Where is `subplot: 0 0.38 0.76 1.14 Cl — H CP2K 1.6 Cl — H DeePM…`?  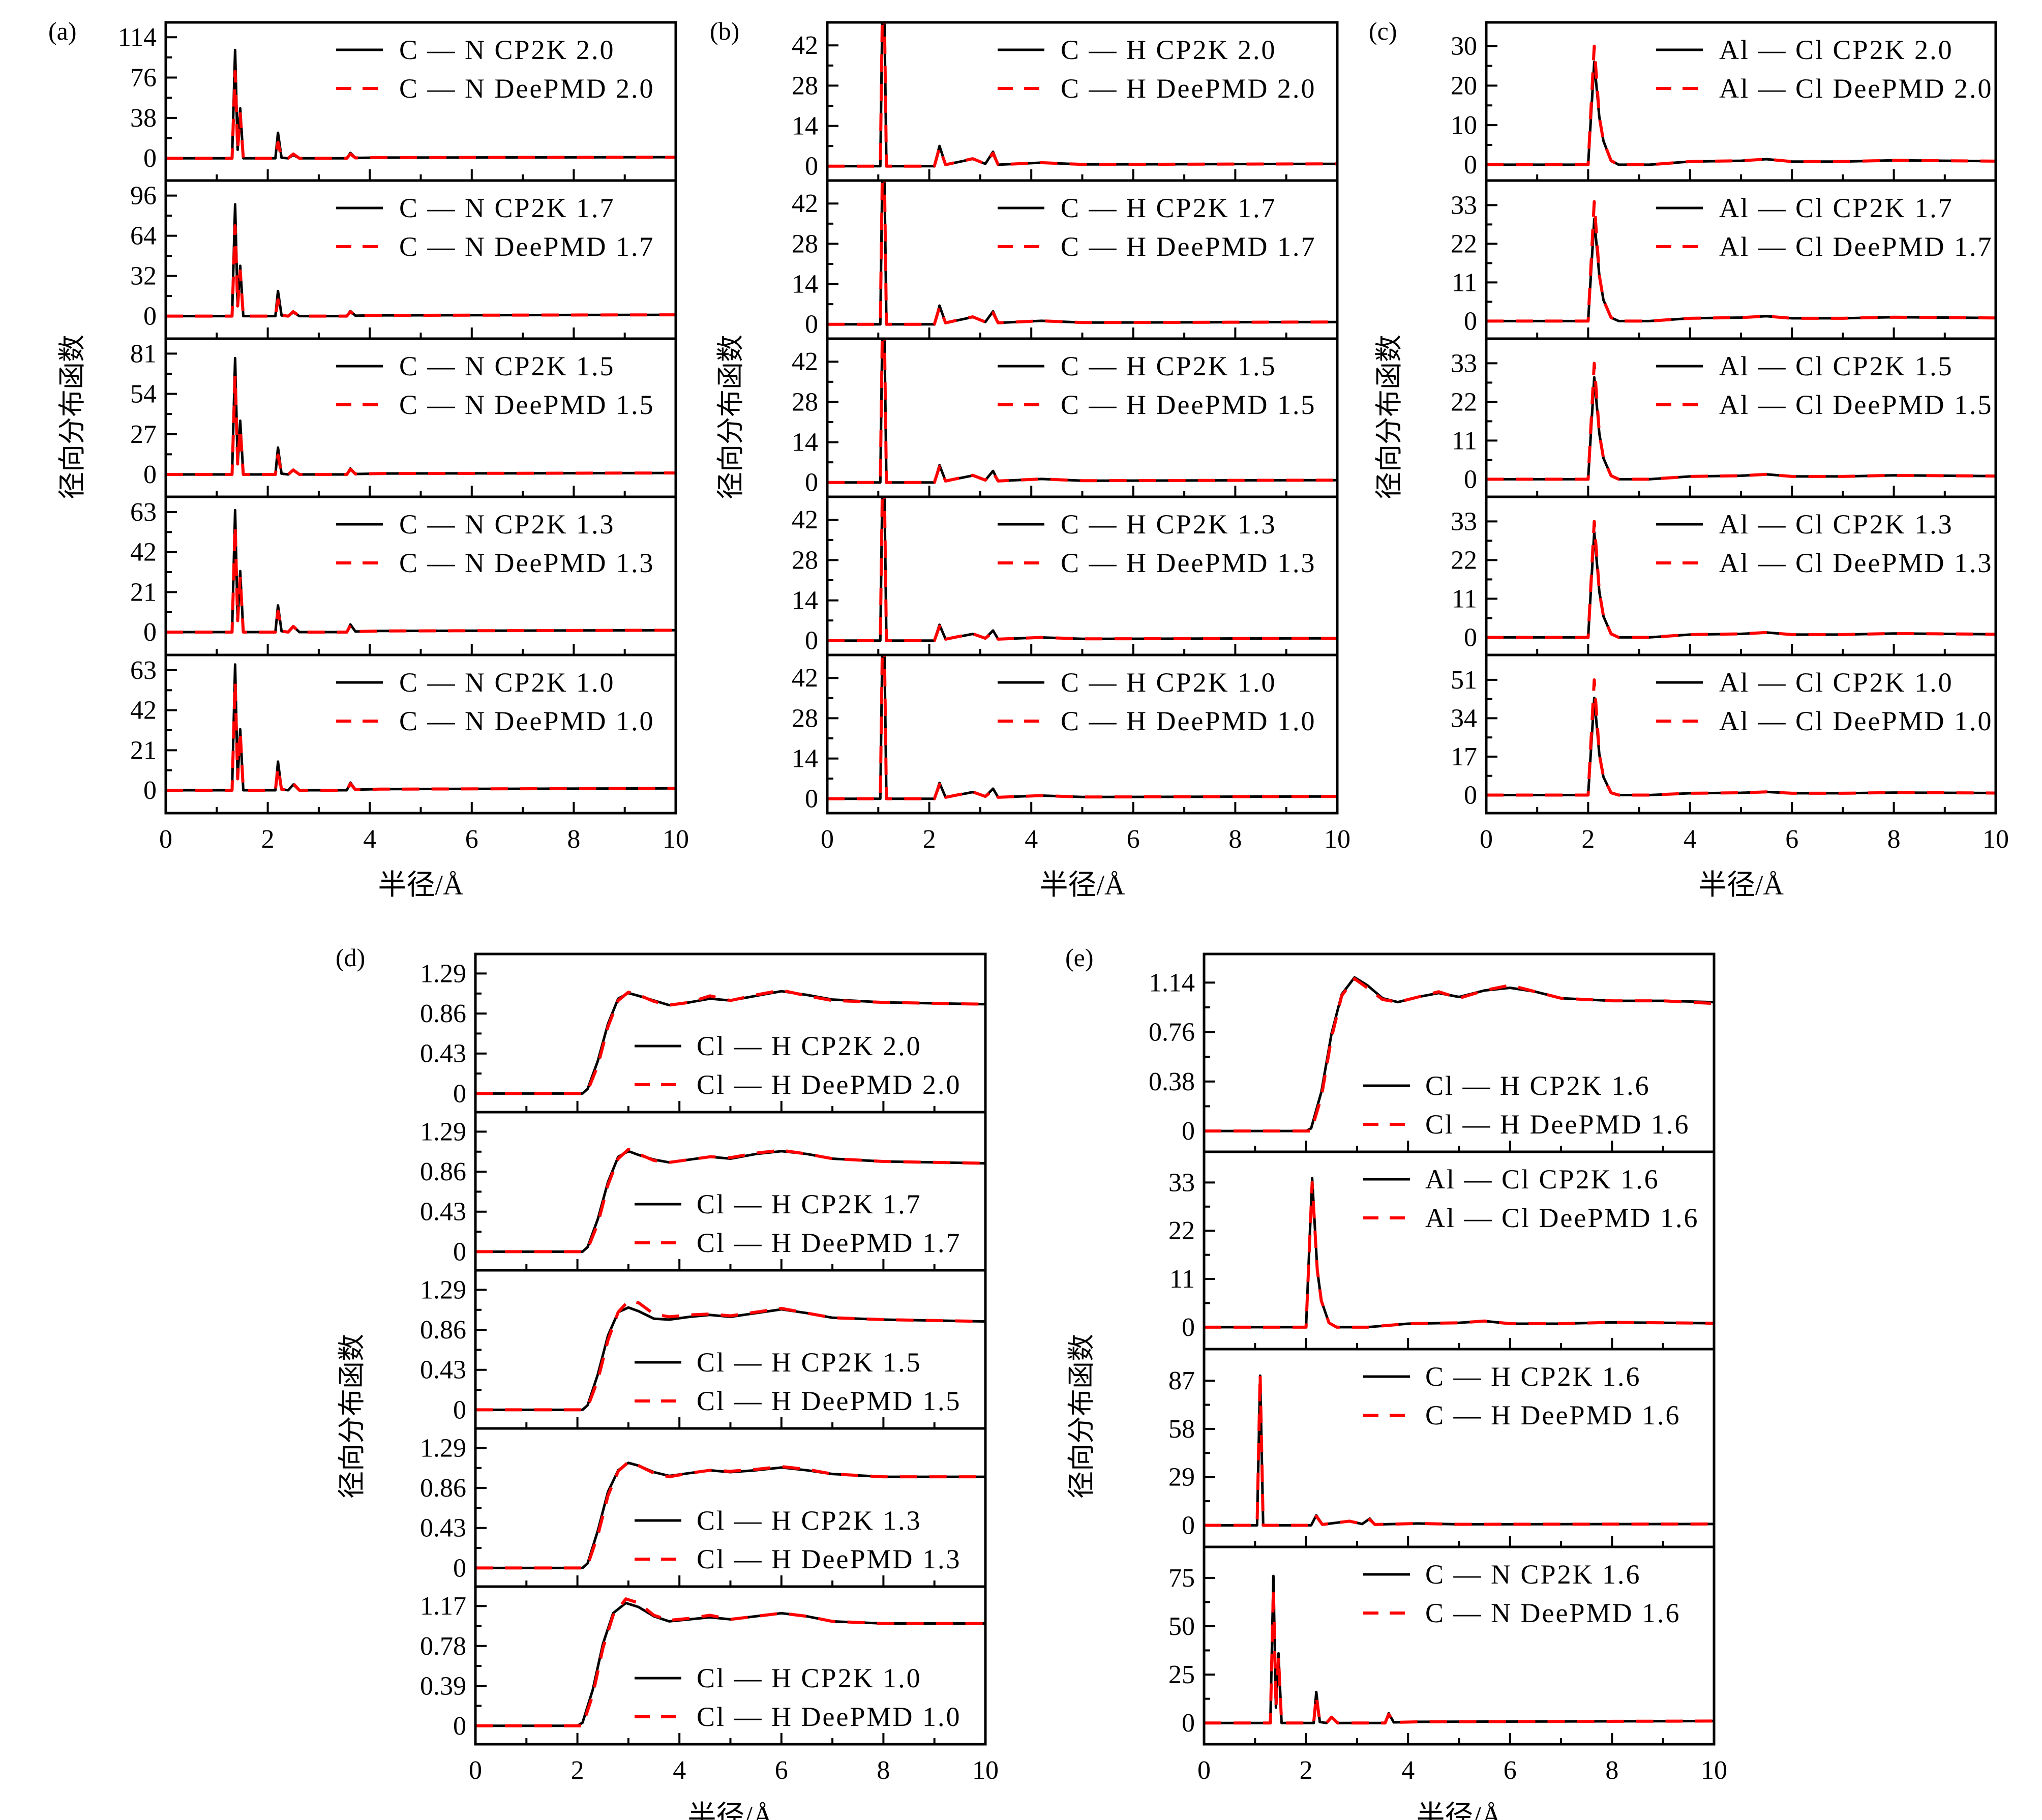
subplot: 0 0.38 0.76 1.14 Cl — H CP2K 1.6 Cl — H DeePM… is located at coordinates (1432, 1052).